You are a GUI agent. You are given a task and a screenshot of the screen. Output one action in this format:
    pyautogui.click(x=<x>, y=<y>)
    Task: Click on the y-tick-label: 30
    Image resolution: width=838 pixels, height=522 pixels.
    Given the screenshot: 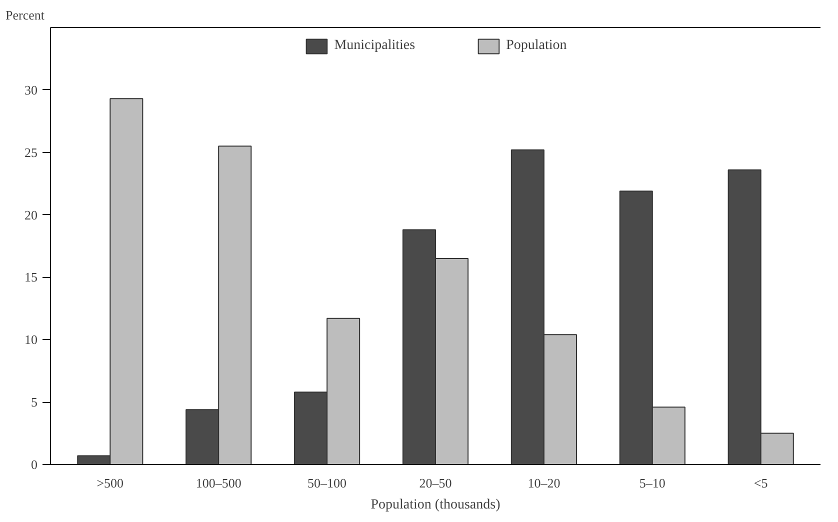 What is the action you would take?
    pyautogui.click(x=31, y=90)
    